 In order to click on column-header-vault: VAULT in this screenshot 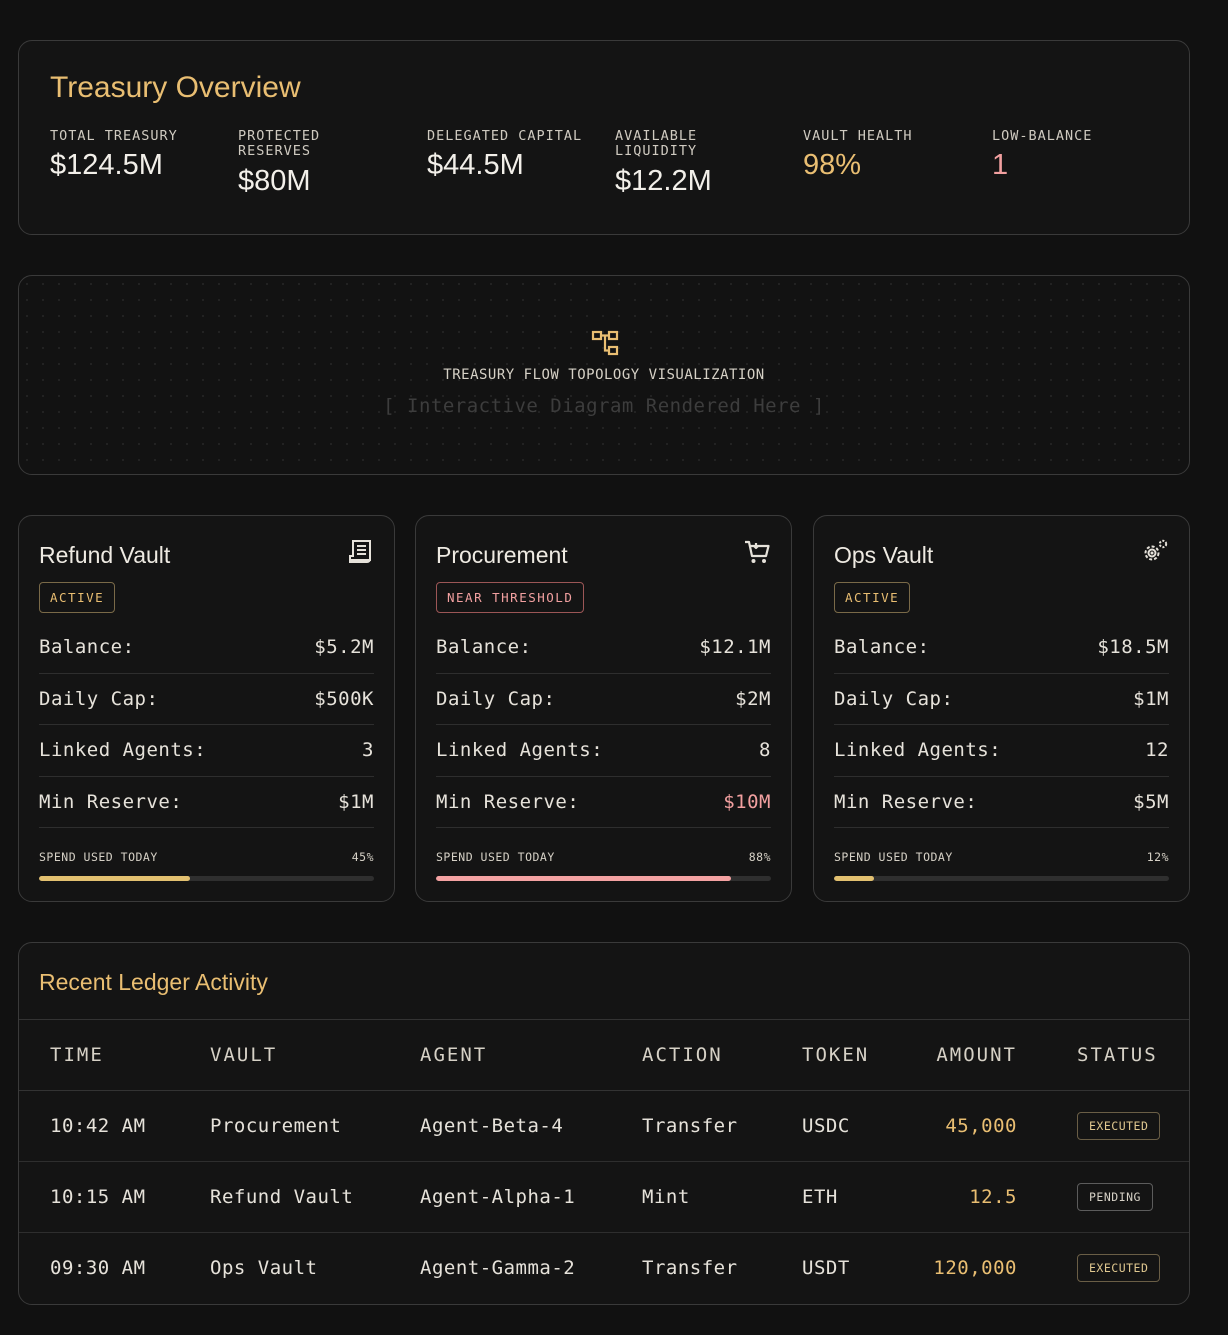, I will do `click(315, 1055)`.